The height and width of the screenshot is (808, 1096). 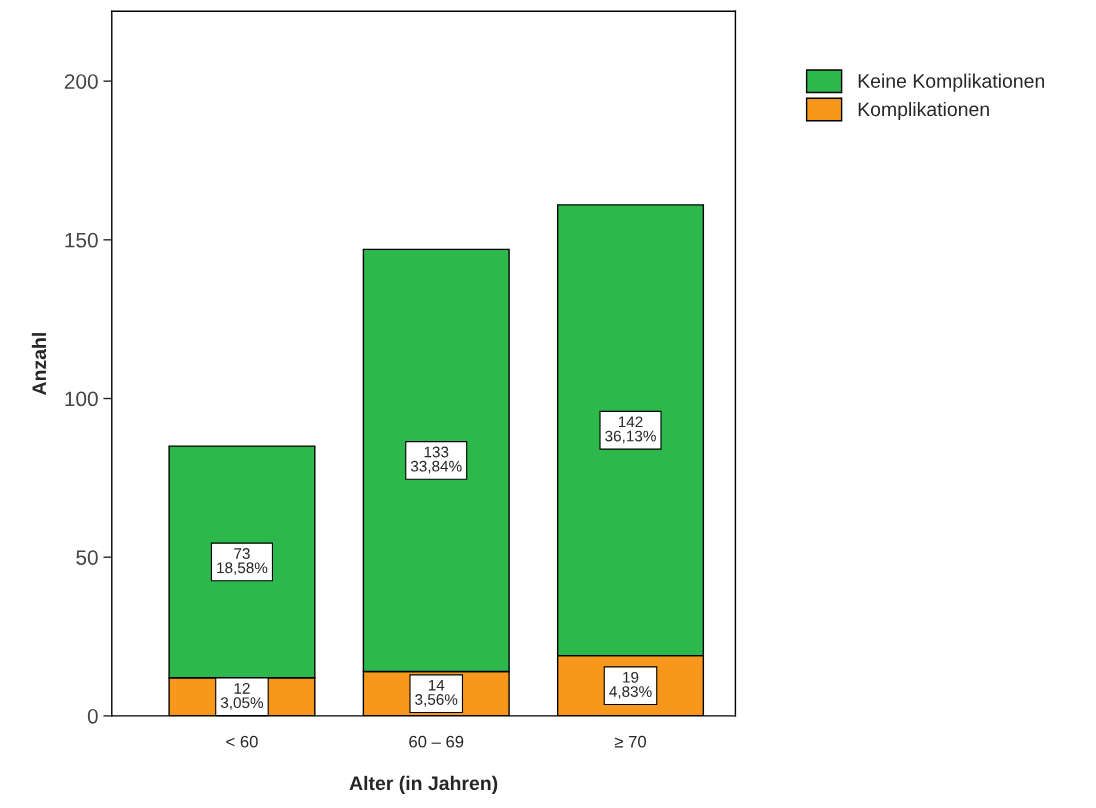 What do you see at coordinates (923, 111) in the screenshot?
I see `legend-label: Komplikationen` at bounding box center [923, 111].